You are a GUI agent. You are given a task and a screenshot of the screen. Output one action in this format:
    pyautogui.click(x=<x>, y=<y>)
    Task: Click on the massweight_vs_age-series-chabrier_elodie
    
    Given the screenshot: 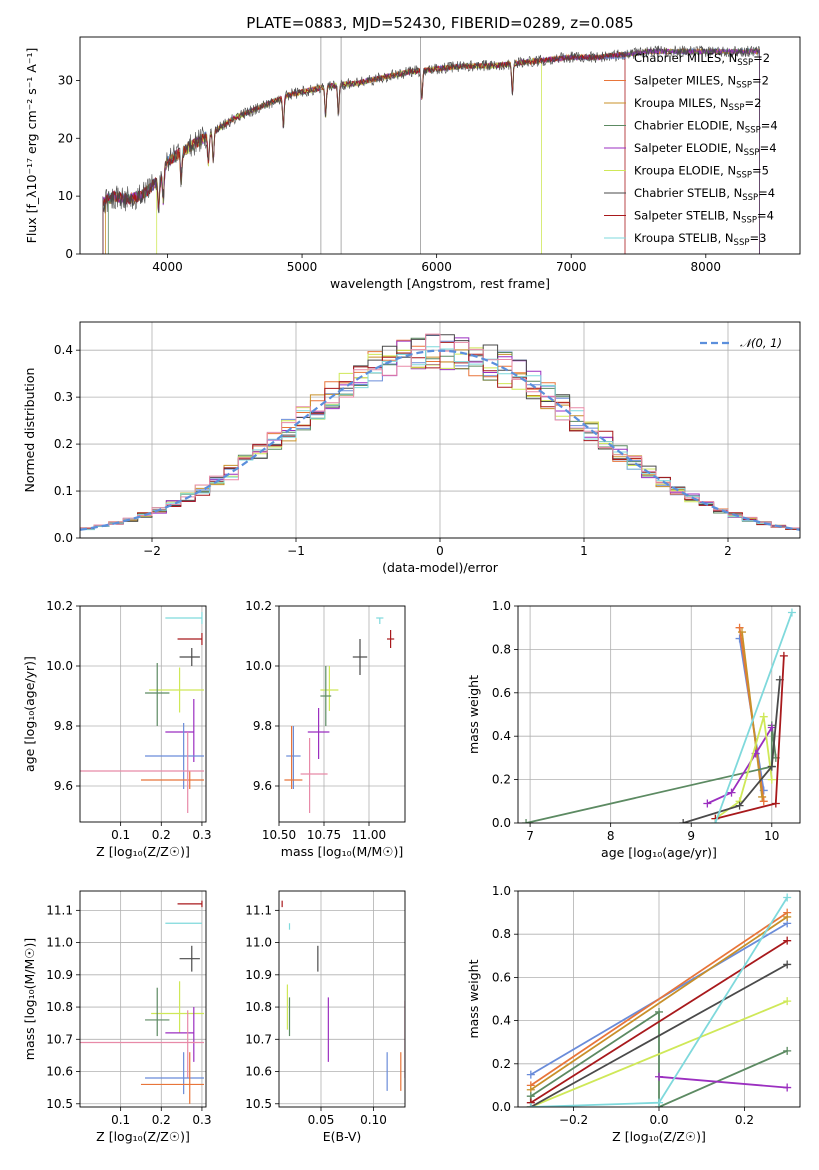 What is the action you would take?
    pyautogui.click(x=651, y=772)
    